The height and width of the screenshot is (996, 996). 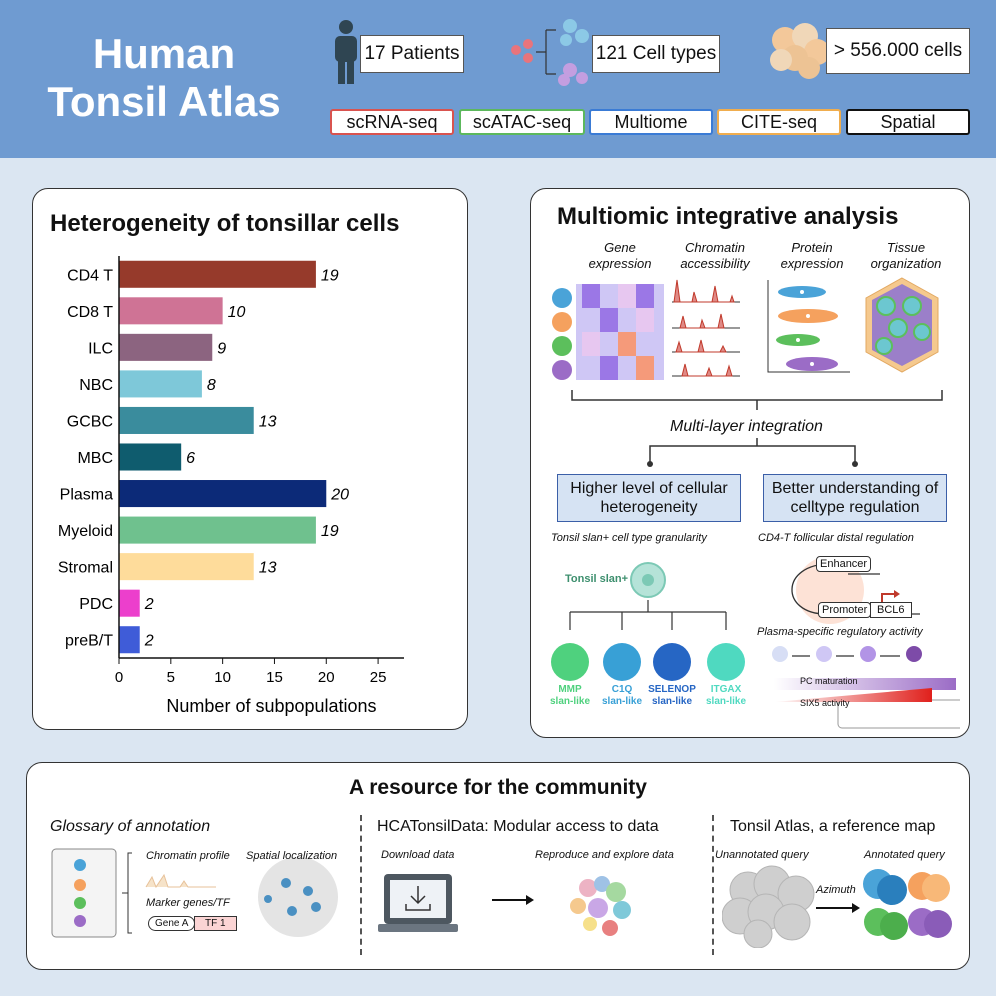 I want to click on plasma-caption: Plasma-specific regulatory activity, so click(x=840, y=632).